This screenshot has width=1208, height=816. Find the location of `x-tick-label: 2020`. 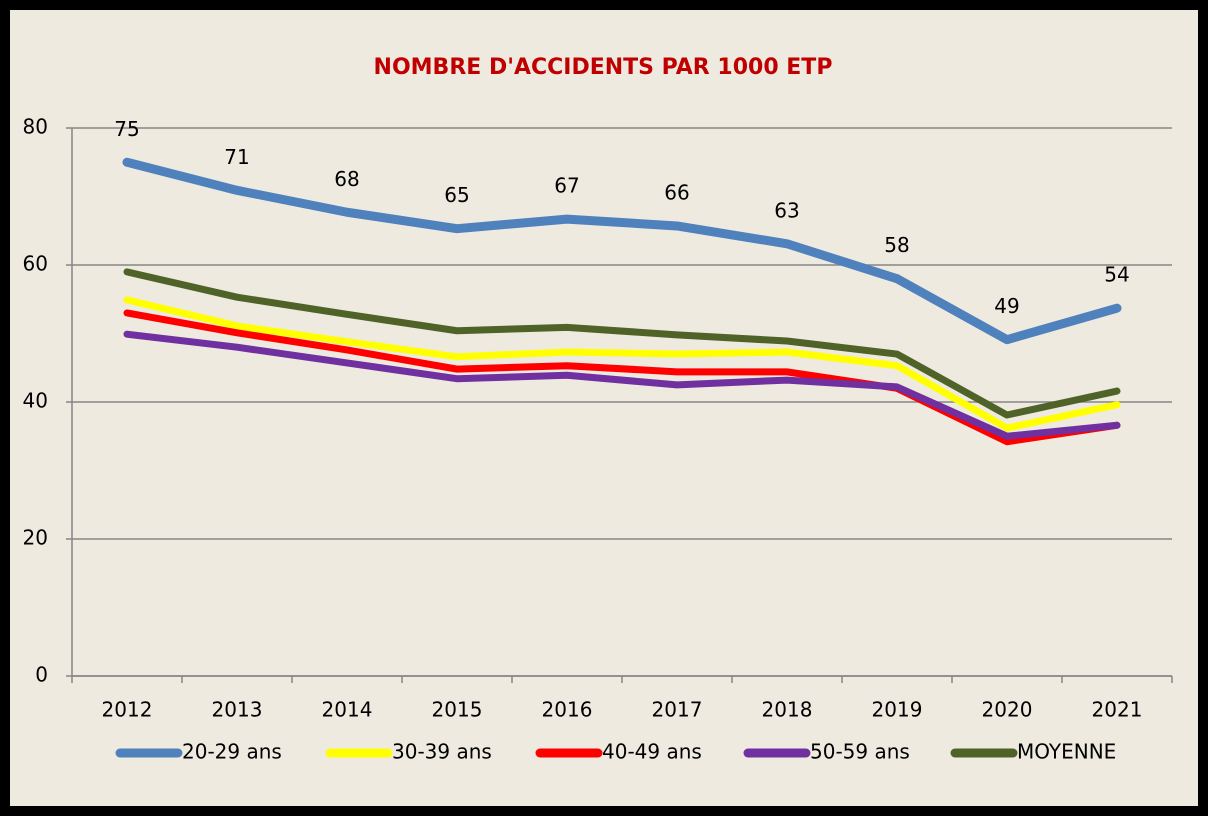

x-tick-label: 2020 is located at coordinates (1007, 710).